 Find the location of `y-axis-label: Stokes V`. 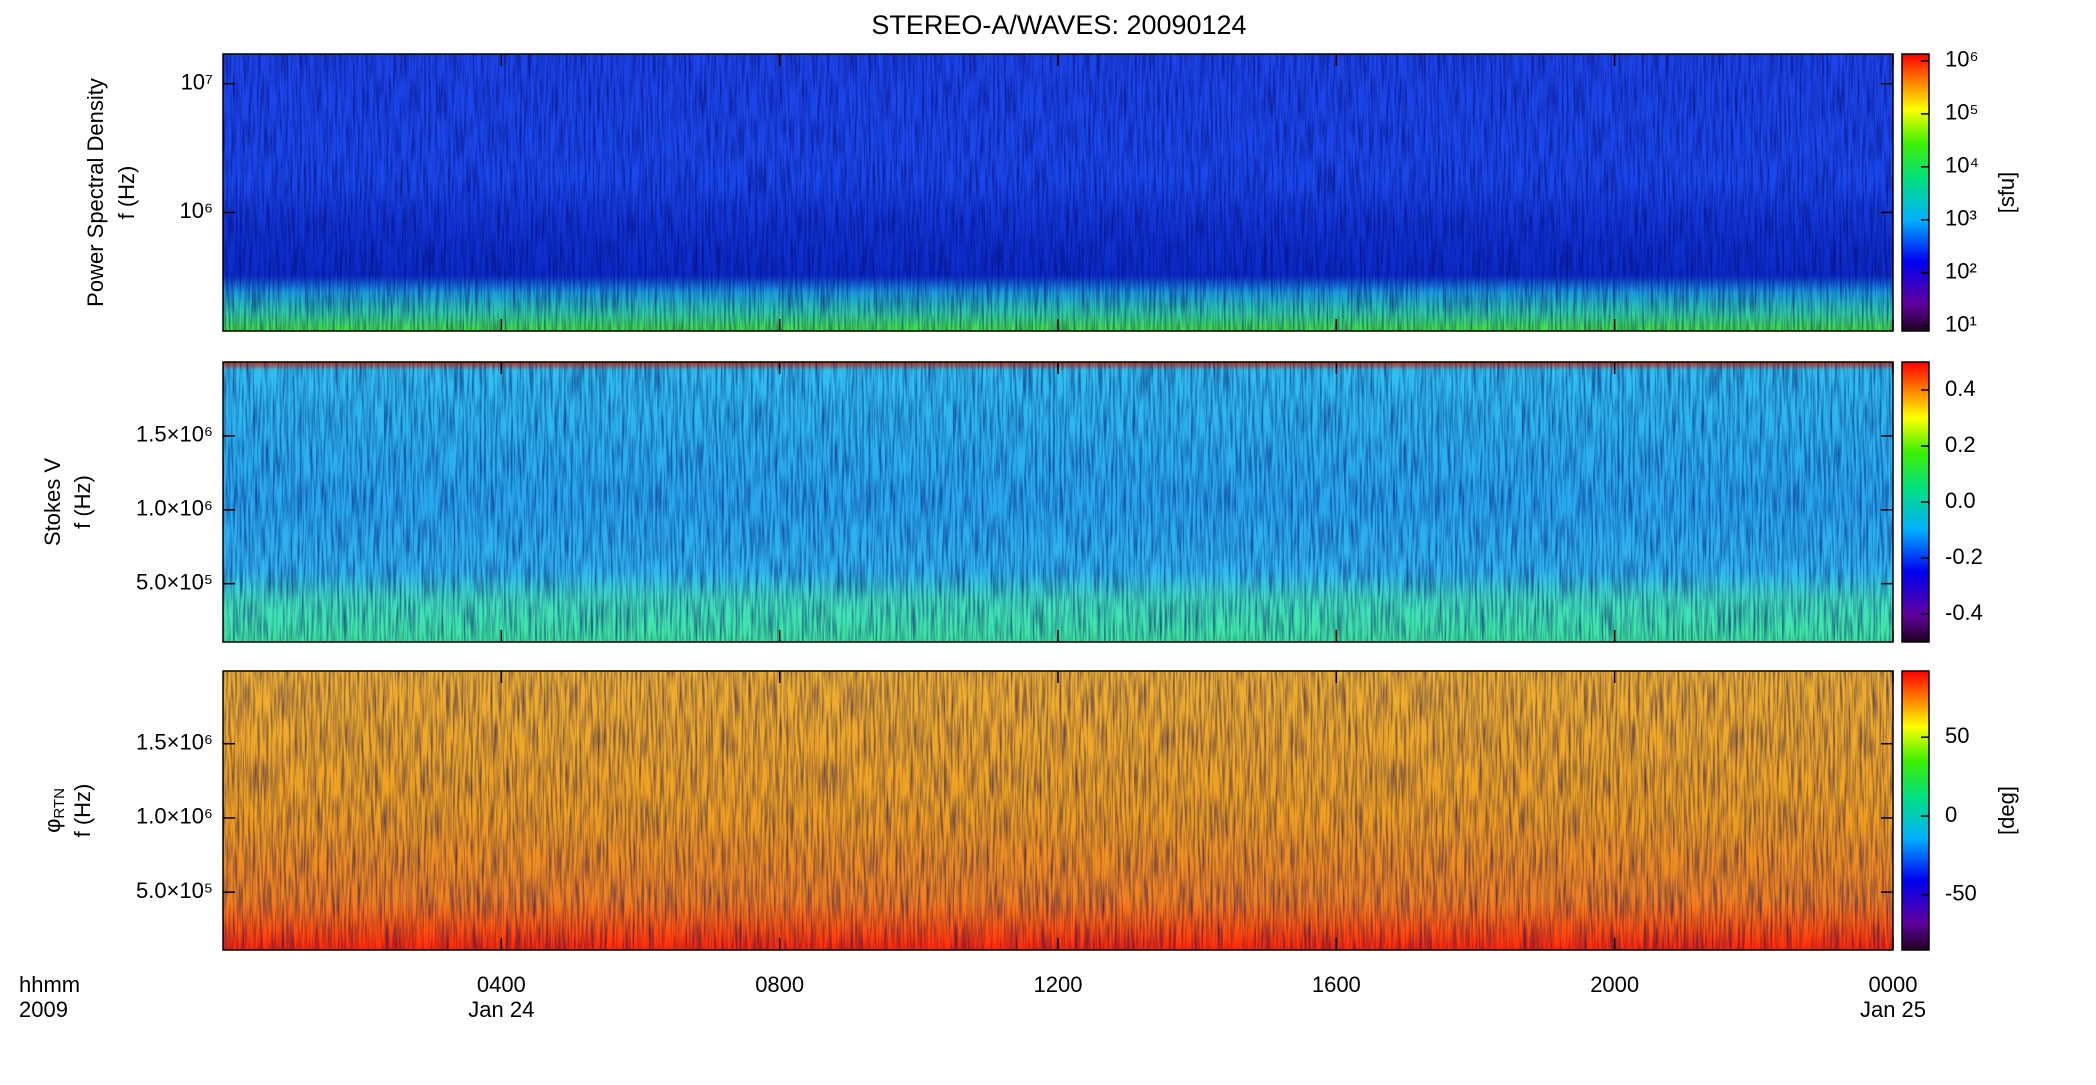

y-axis-label: Stokes V is located at coordinates (52, 502).